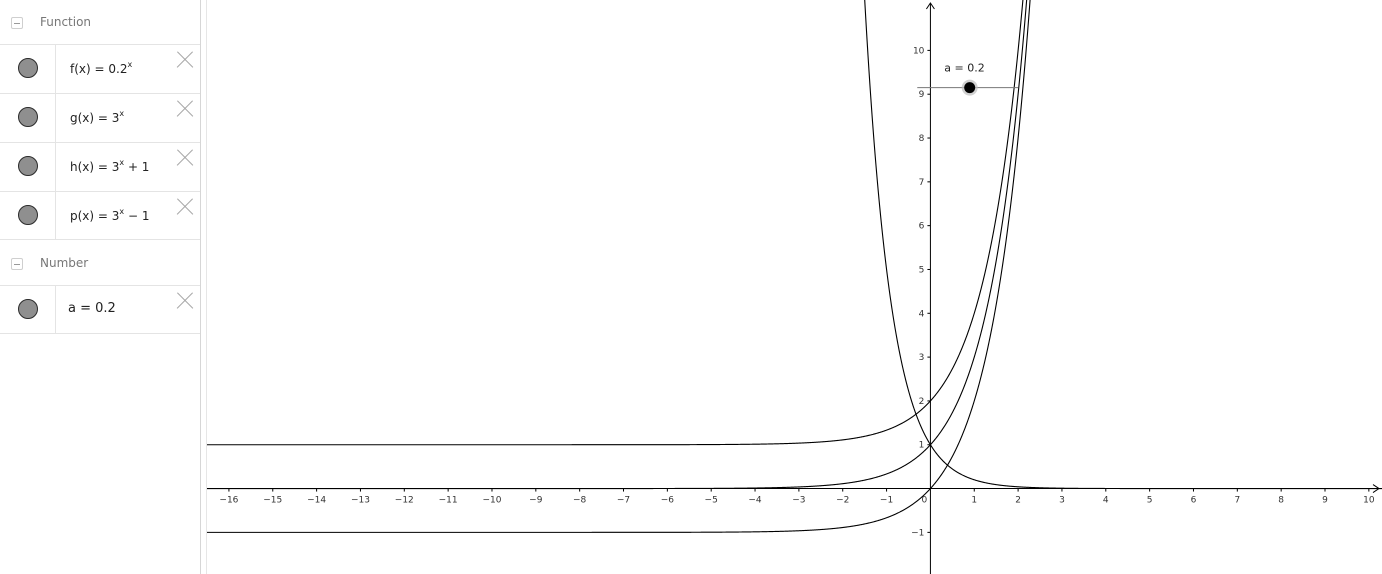  What do you see at coordinates (316, 501) in the screenshot?
I see `x-tick-label: −14` at bounding box center [316, 501].